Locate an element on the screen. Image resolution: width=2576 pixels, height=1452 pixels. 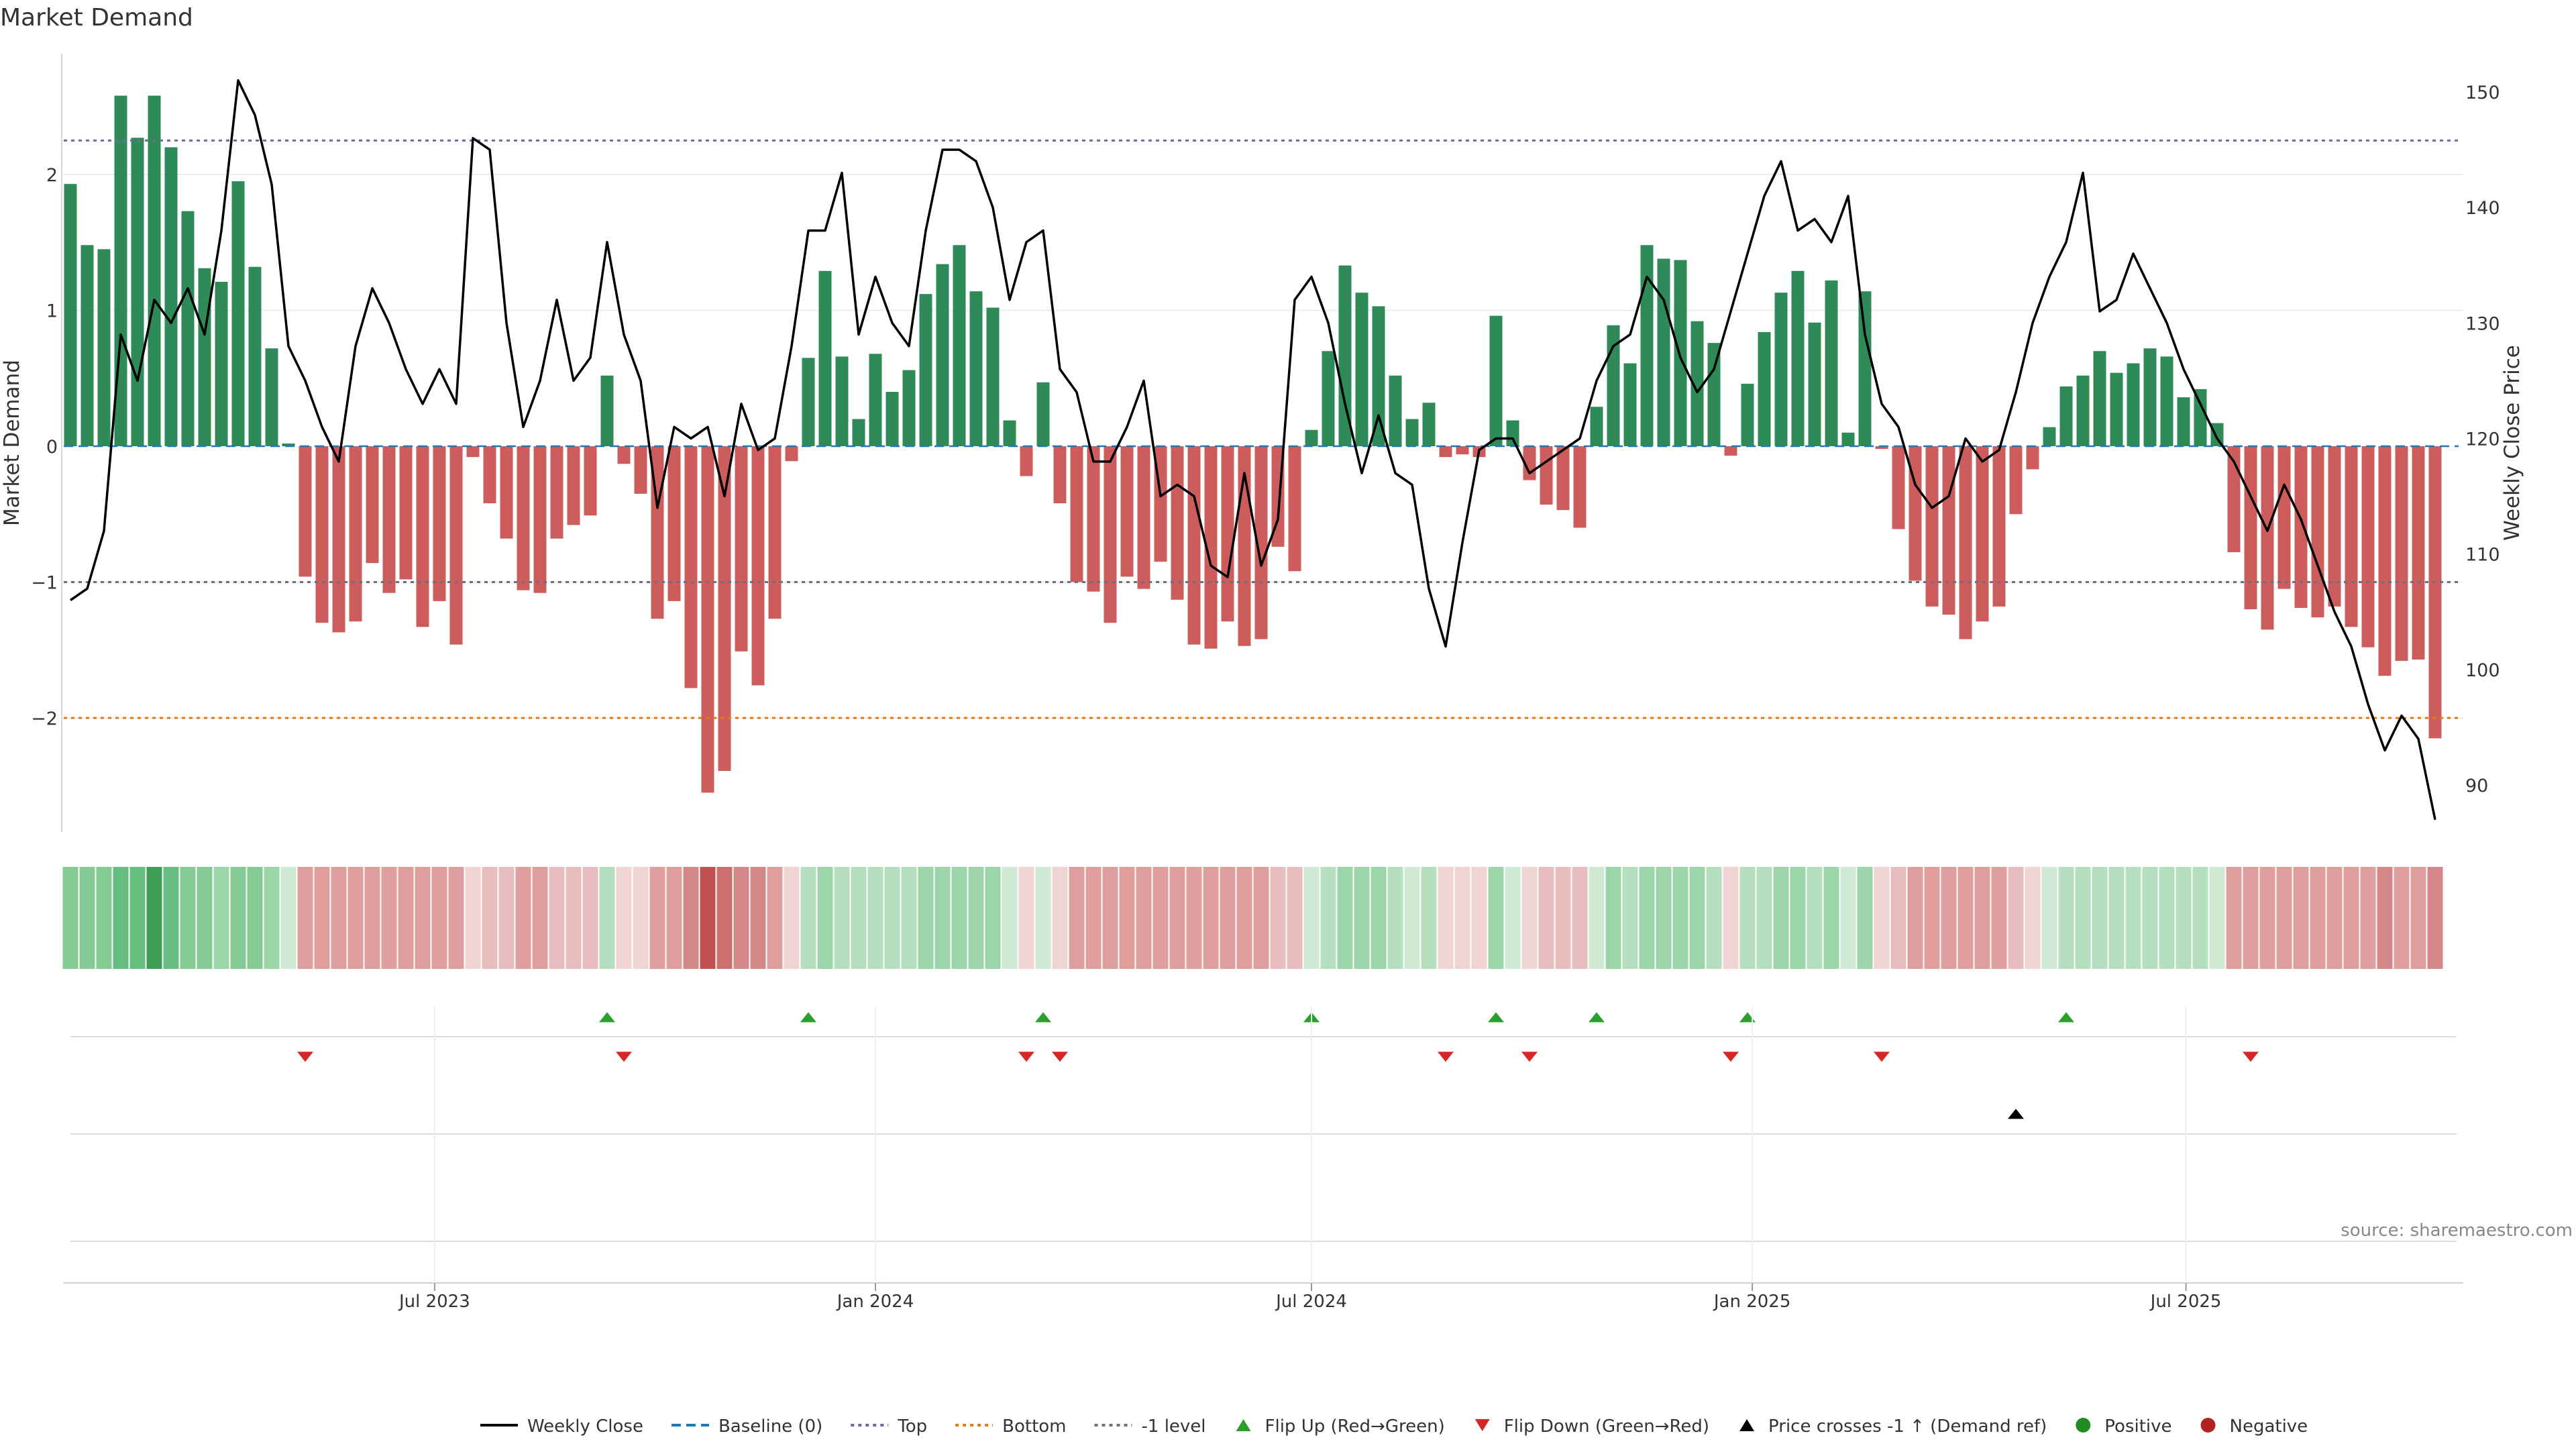
legend-label: Baseline (0) is located at coordinates (770, 1426).